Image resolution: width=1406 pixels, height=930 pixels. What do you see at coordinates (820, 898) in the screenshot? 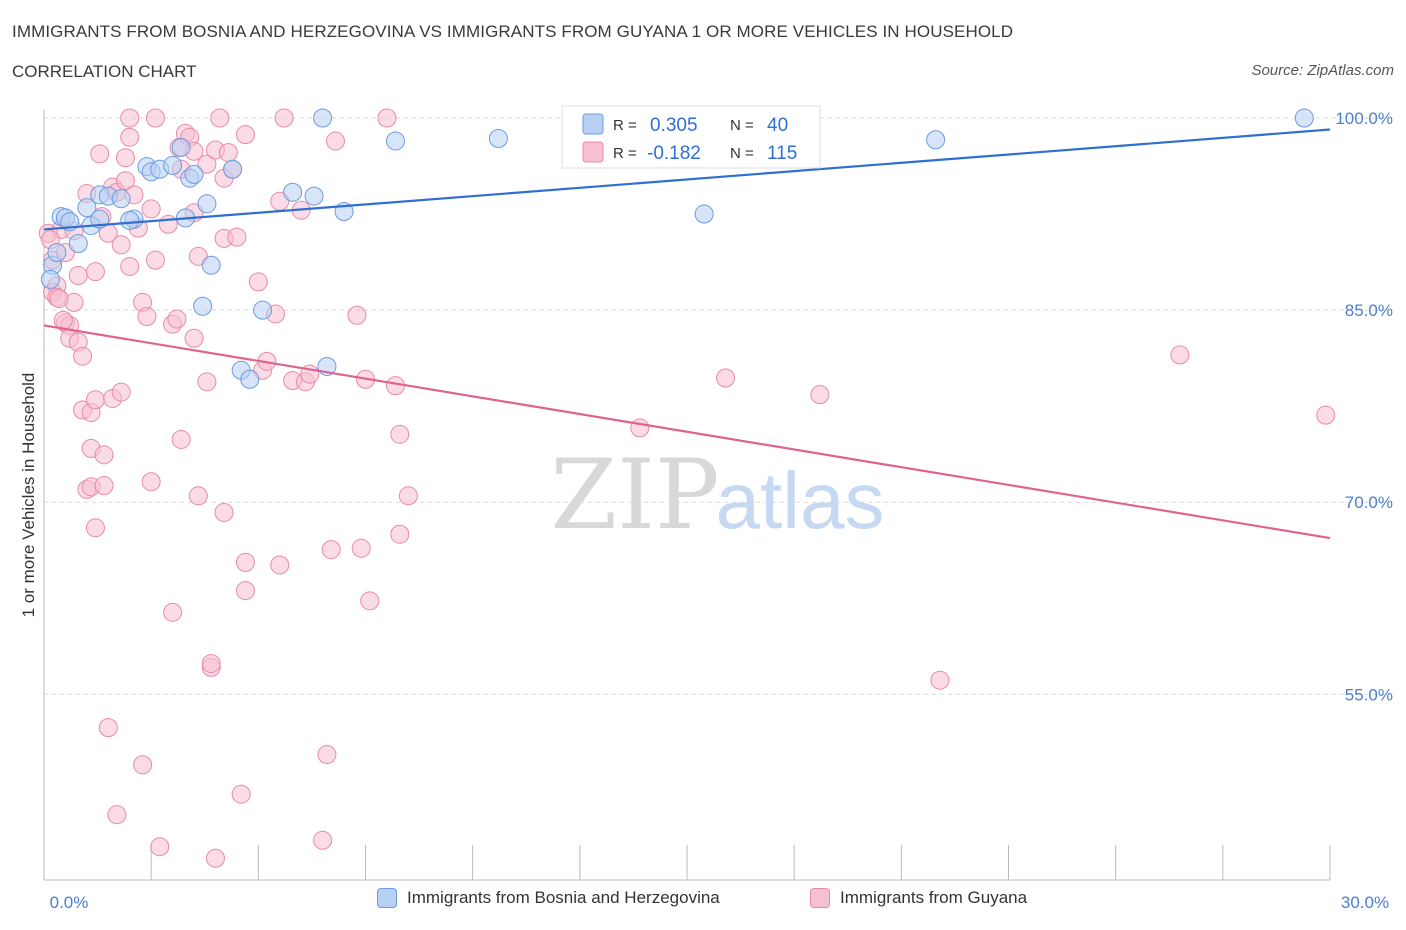
I see `legend-swatch-guyana-bottom` at bounding box center [820, 898].